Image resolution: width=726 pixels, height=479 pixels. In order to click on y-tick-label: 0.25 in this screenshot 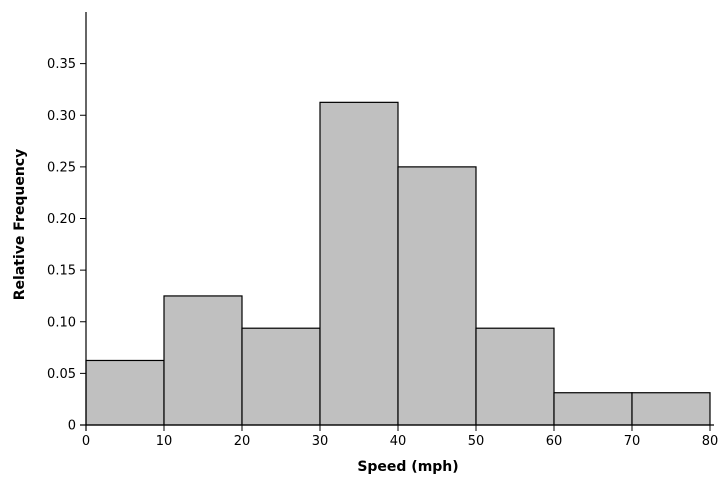, I will do `click(61, 167)`.